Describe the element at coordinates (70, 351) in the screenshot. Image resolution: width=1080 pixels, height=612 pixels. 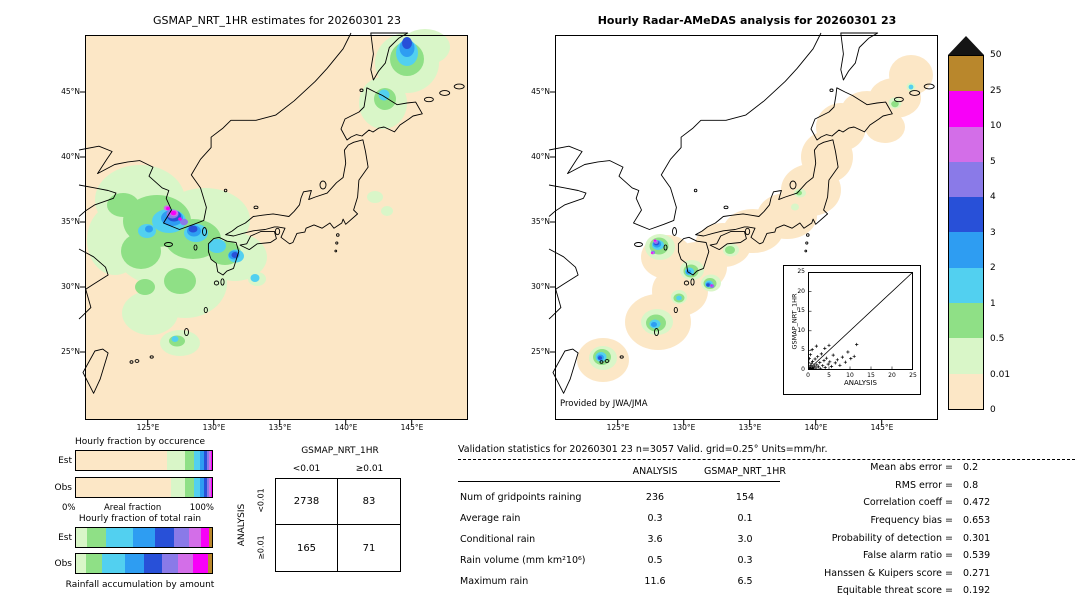
I see `lat-tick-label: 25°N` at that location.